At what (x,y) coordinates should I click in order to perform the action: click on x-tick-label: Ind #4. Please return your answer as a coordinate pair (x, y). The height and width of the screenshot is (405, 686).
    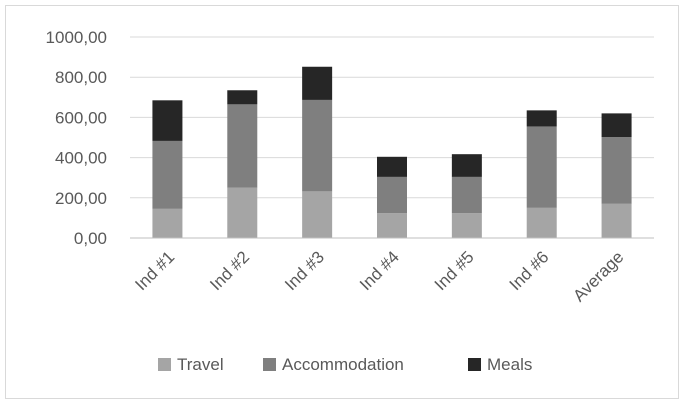
    Looking at the image, I should click on (379, 270).